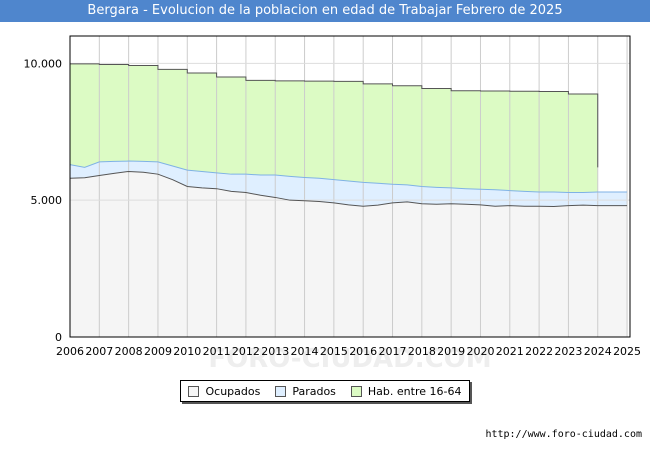 Image resolution: width=650 pixels, height=450 pixels. I want to click on x-tick-label-2014: 2014, so click(305, 351).